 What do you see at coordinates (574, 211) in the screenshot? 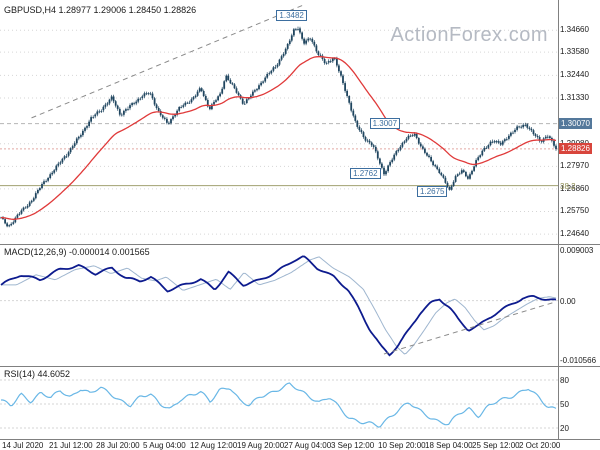
I see `price-axis-label: 1.25750` at bounding box center [574, 211].